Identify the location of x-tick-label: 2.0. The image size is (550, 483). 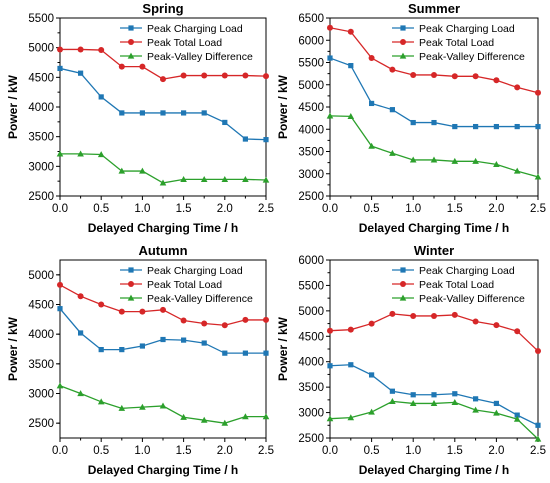
(225, 209).